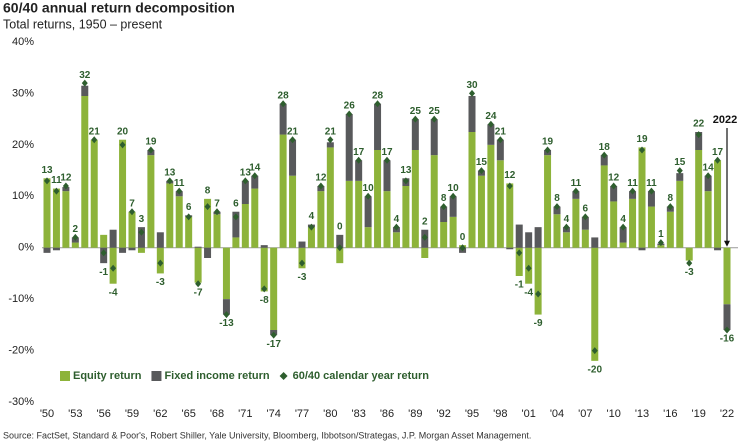 Image resolution: width=742 pixels, height=444 pixels. What do you see at coordinates (699, 124) in the screenshot?
I see `data-label: 22` at bounding box center [699, 124].